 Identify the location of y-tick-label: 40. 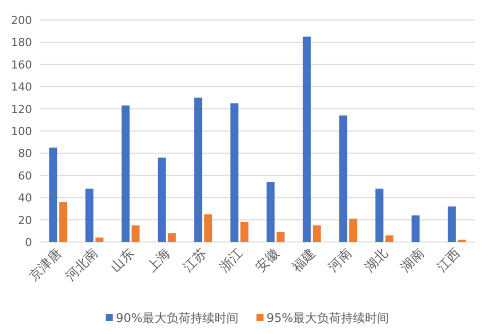
(25, 198).